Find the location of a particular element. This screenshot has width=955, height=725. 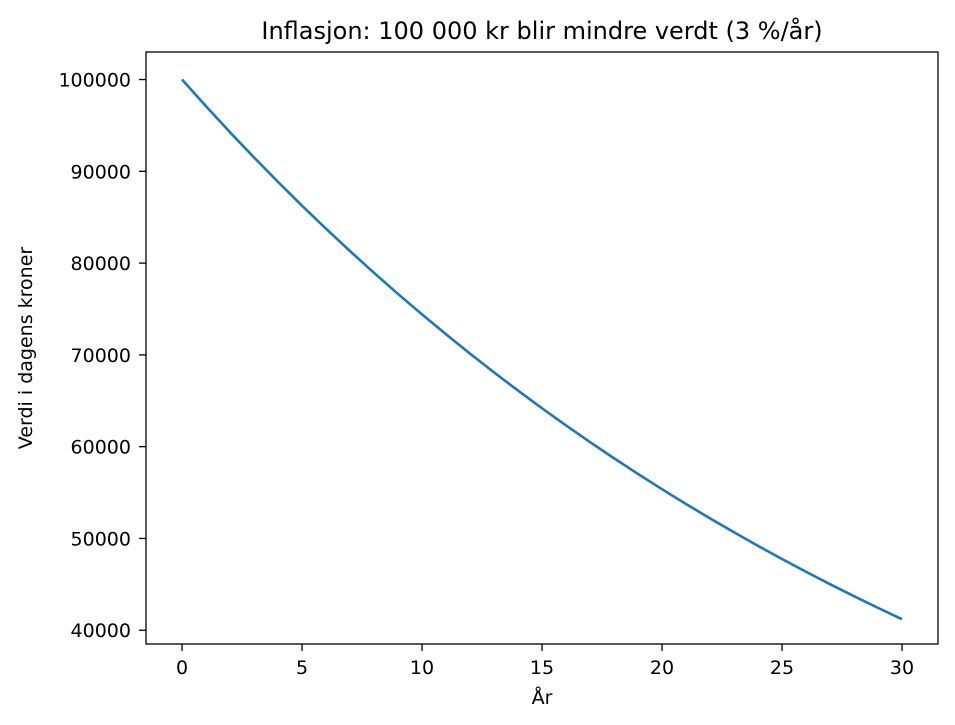

x-axis-ticks: 0 5 10 15 20 25 30 is located at coordinates (545, 661).